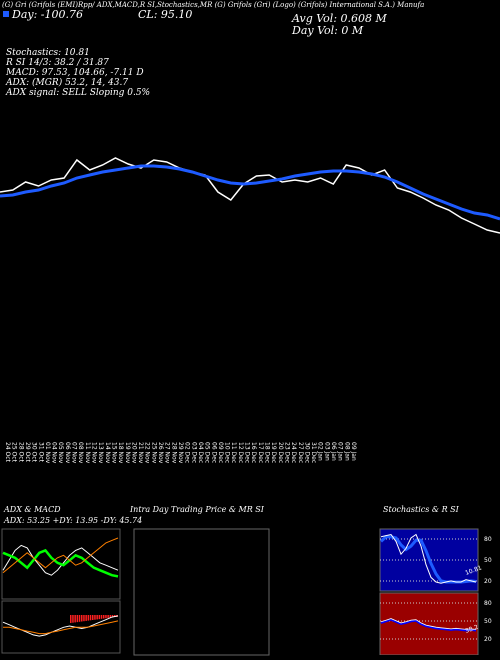 The width and height of the screenshot is (500, 660). I want to click on rsi-tick-label: 80, so click(488, 603).